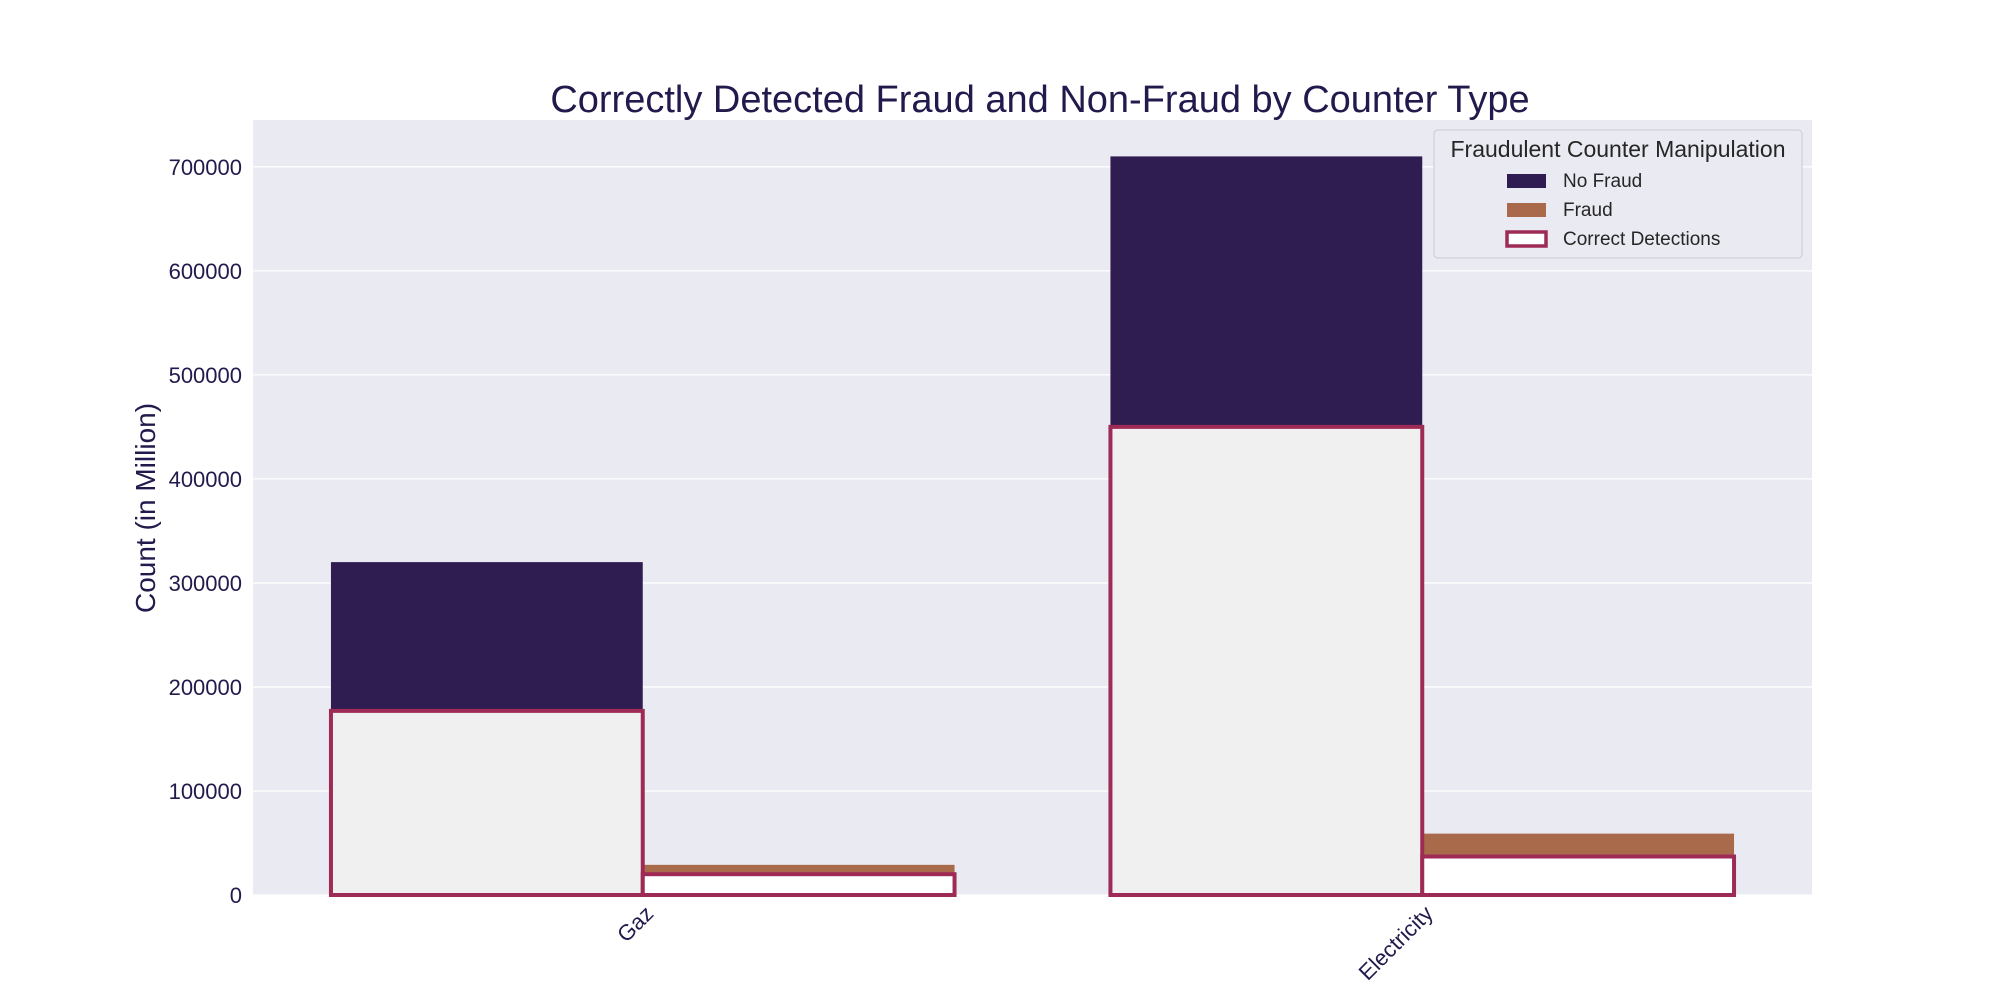 The image size is (2000, 1000). Describe the element at coordinates (486, 803) in the screenshot. I see `correct-detection-bar-no-fraud-gaz` at that location.